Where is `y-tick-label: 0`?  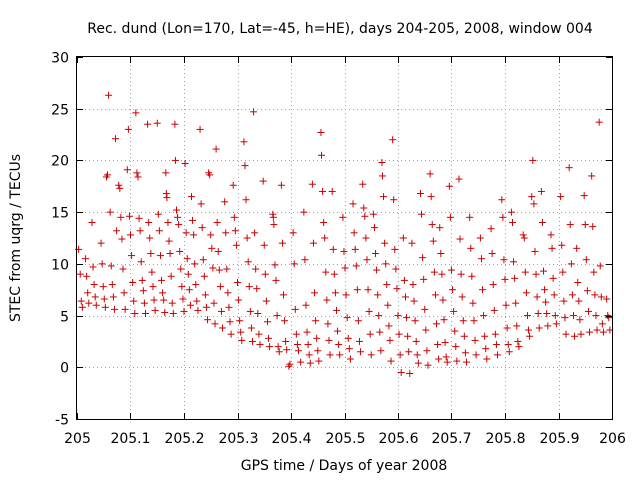 y-tick-label: 0 is located at coordinates (64, 369).